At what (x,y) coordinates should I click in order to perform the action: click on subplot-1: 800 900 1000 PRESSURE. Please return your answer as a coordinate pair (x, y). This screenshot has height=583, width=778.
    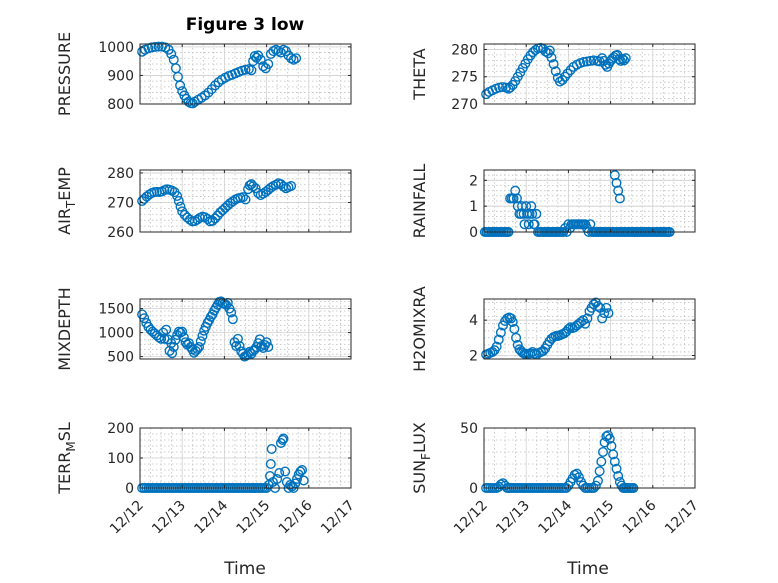
    Looking at the image, I should click on (203, 74).